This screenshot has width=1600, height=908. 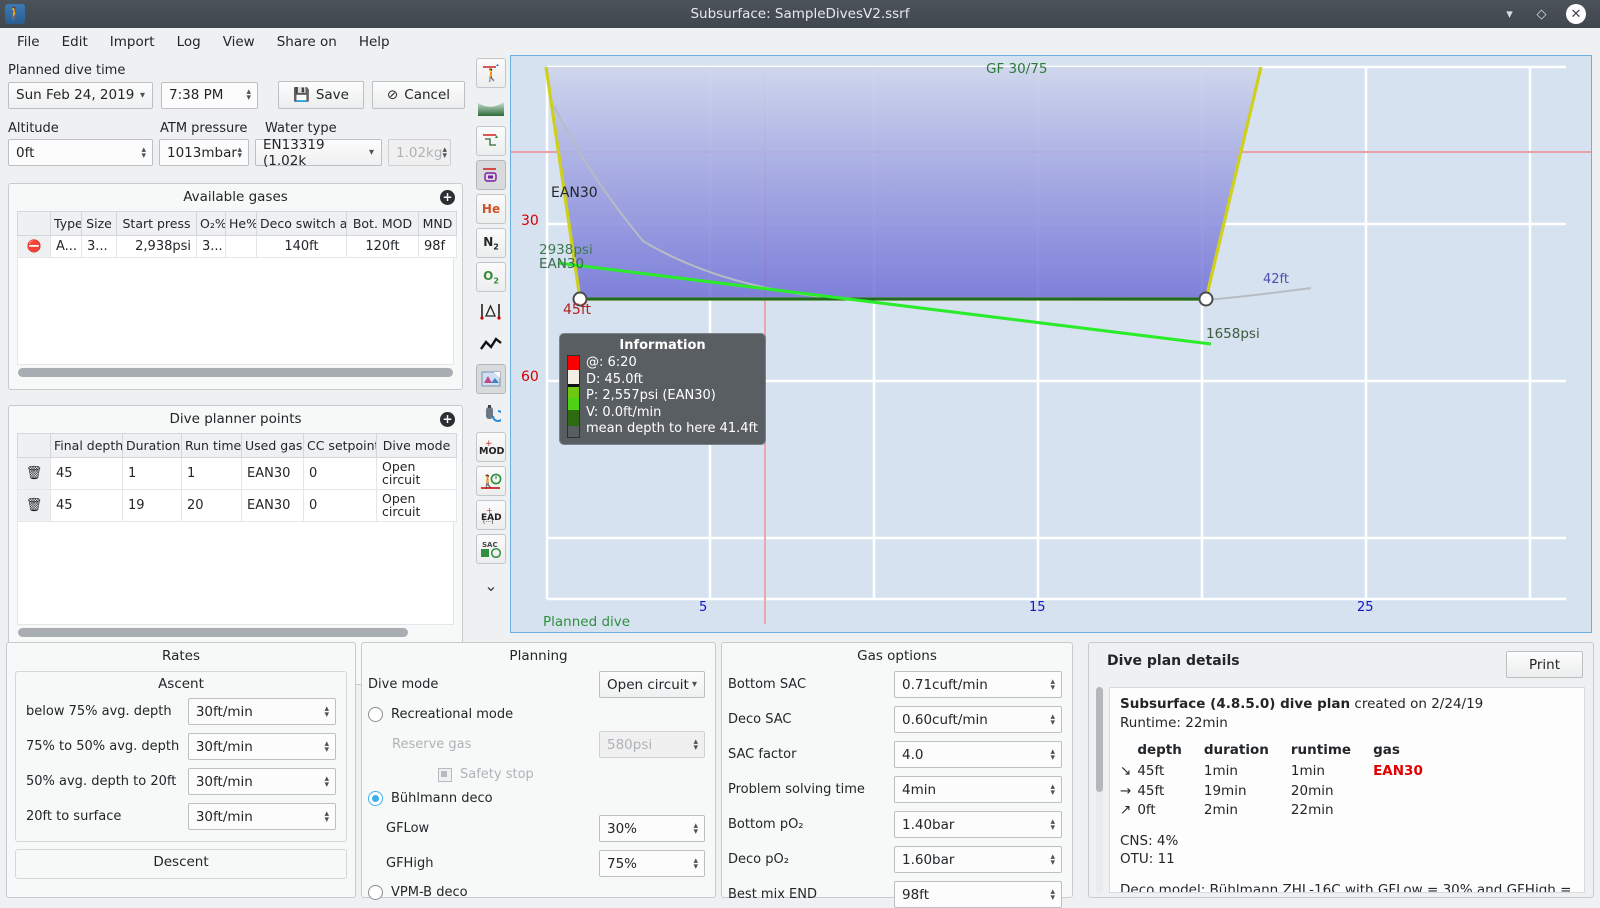 What do you see at coordinates (536, 714) in the screenshot?
I see `recreational-mode-radio: Recreational mode` at bounding box center [536, 714].